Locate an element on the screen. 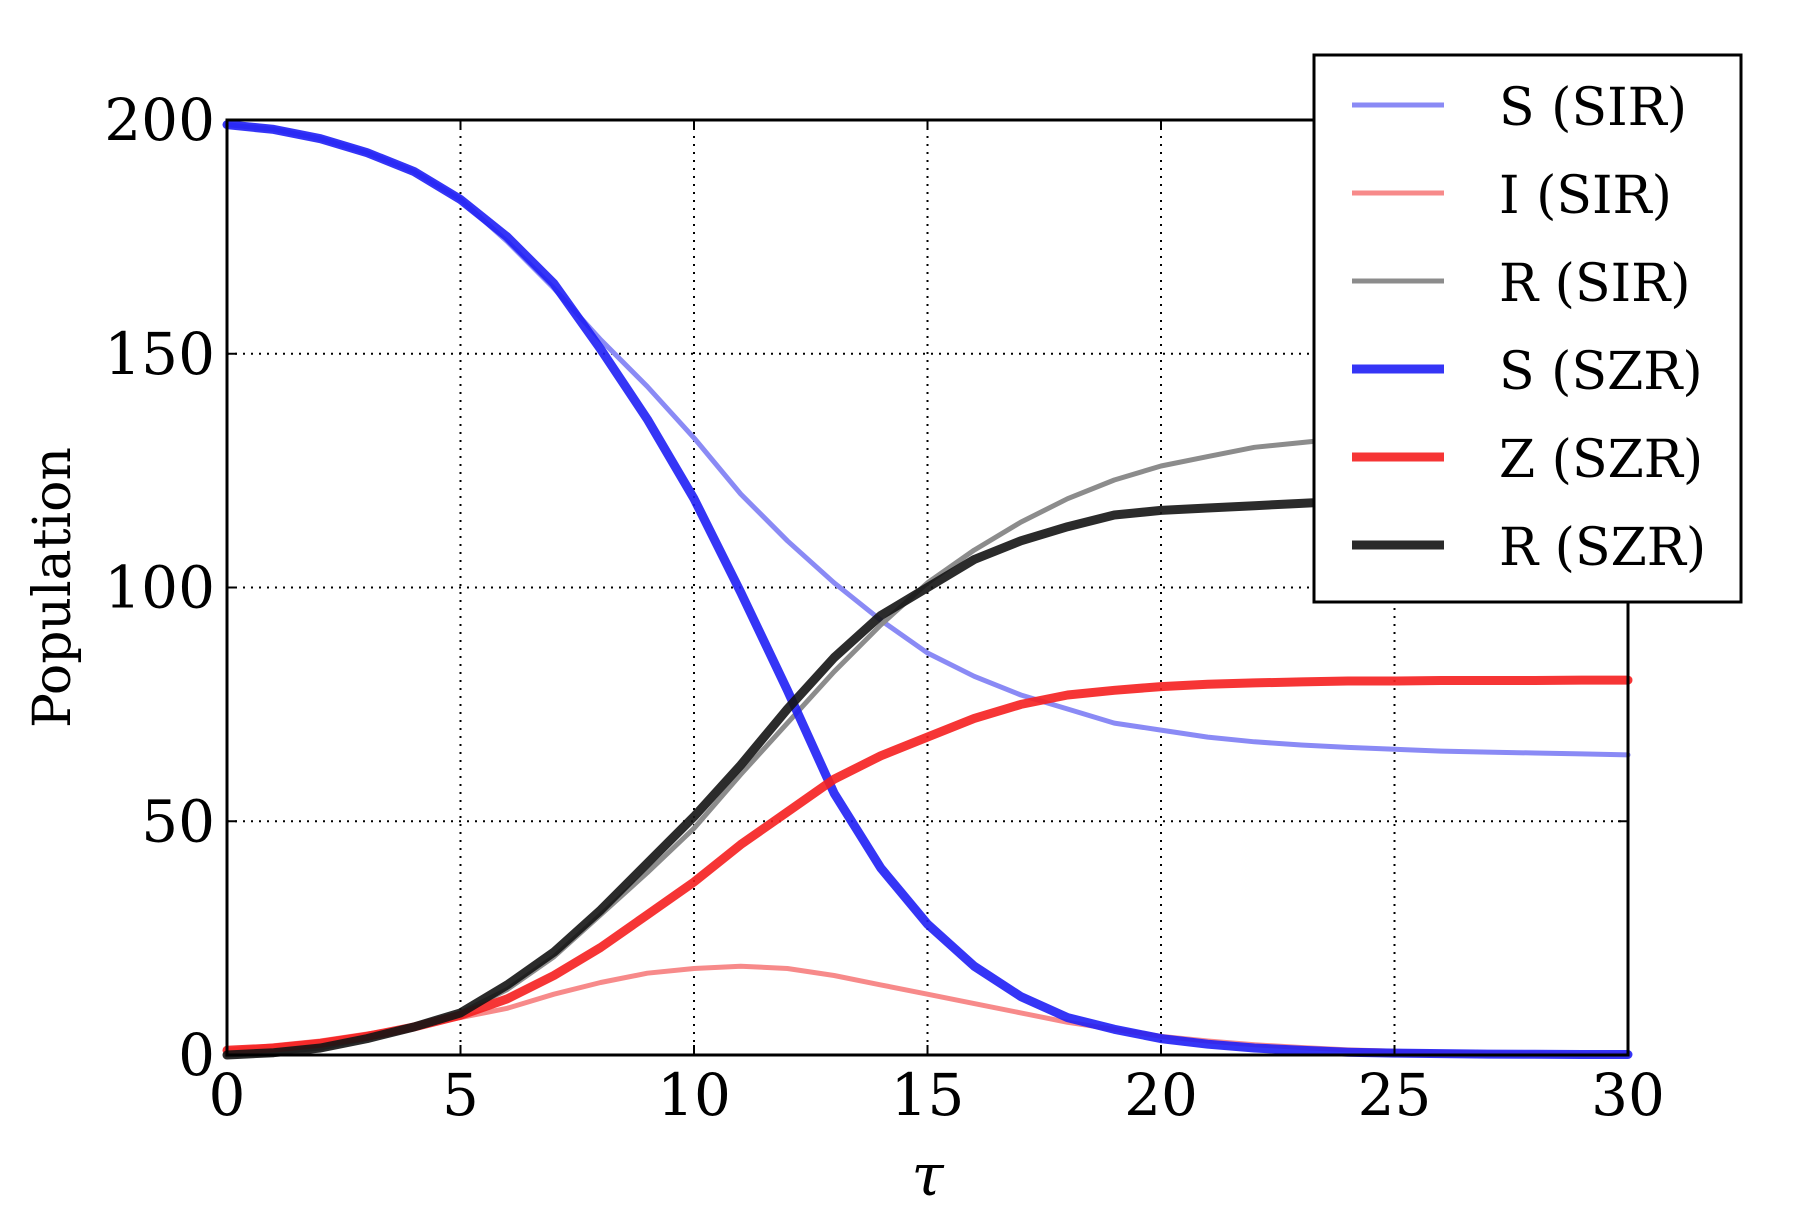 The width and height of the screenshot is (1800, 1205). legend-label: S (SZR) is located at coordinates (1601, 372).